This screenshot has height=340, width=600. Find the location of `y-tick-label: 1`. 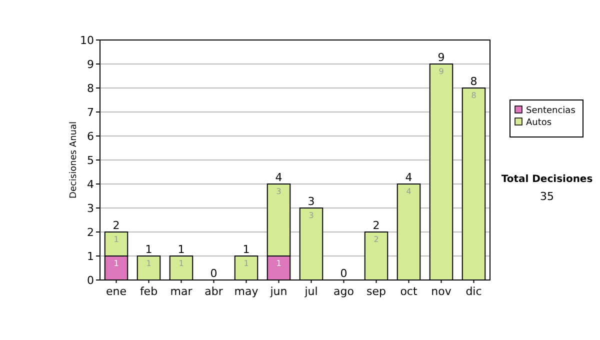

y-tick-label: 1 is located at coordinates (90, 256).